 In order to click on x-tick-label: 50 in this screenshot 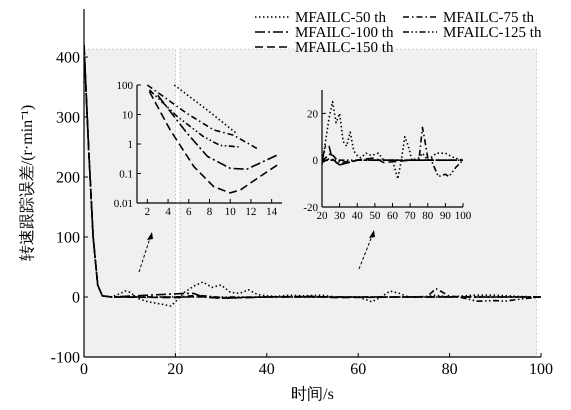, I will do `click(375, 216)`.